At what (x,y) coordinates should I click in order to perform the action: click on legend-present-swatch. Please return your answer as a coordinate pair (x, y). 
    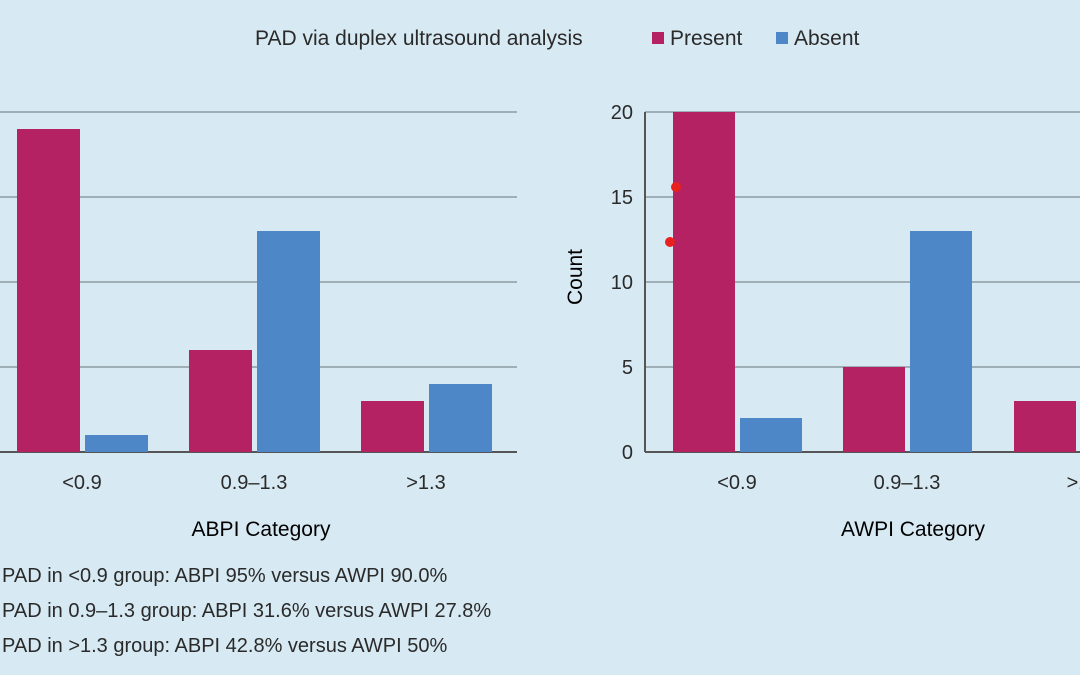
    Looking at the image, I should click on (658, 38).